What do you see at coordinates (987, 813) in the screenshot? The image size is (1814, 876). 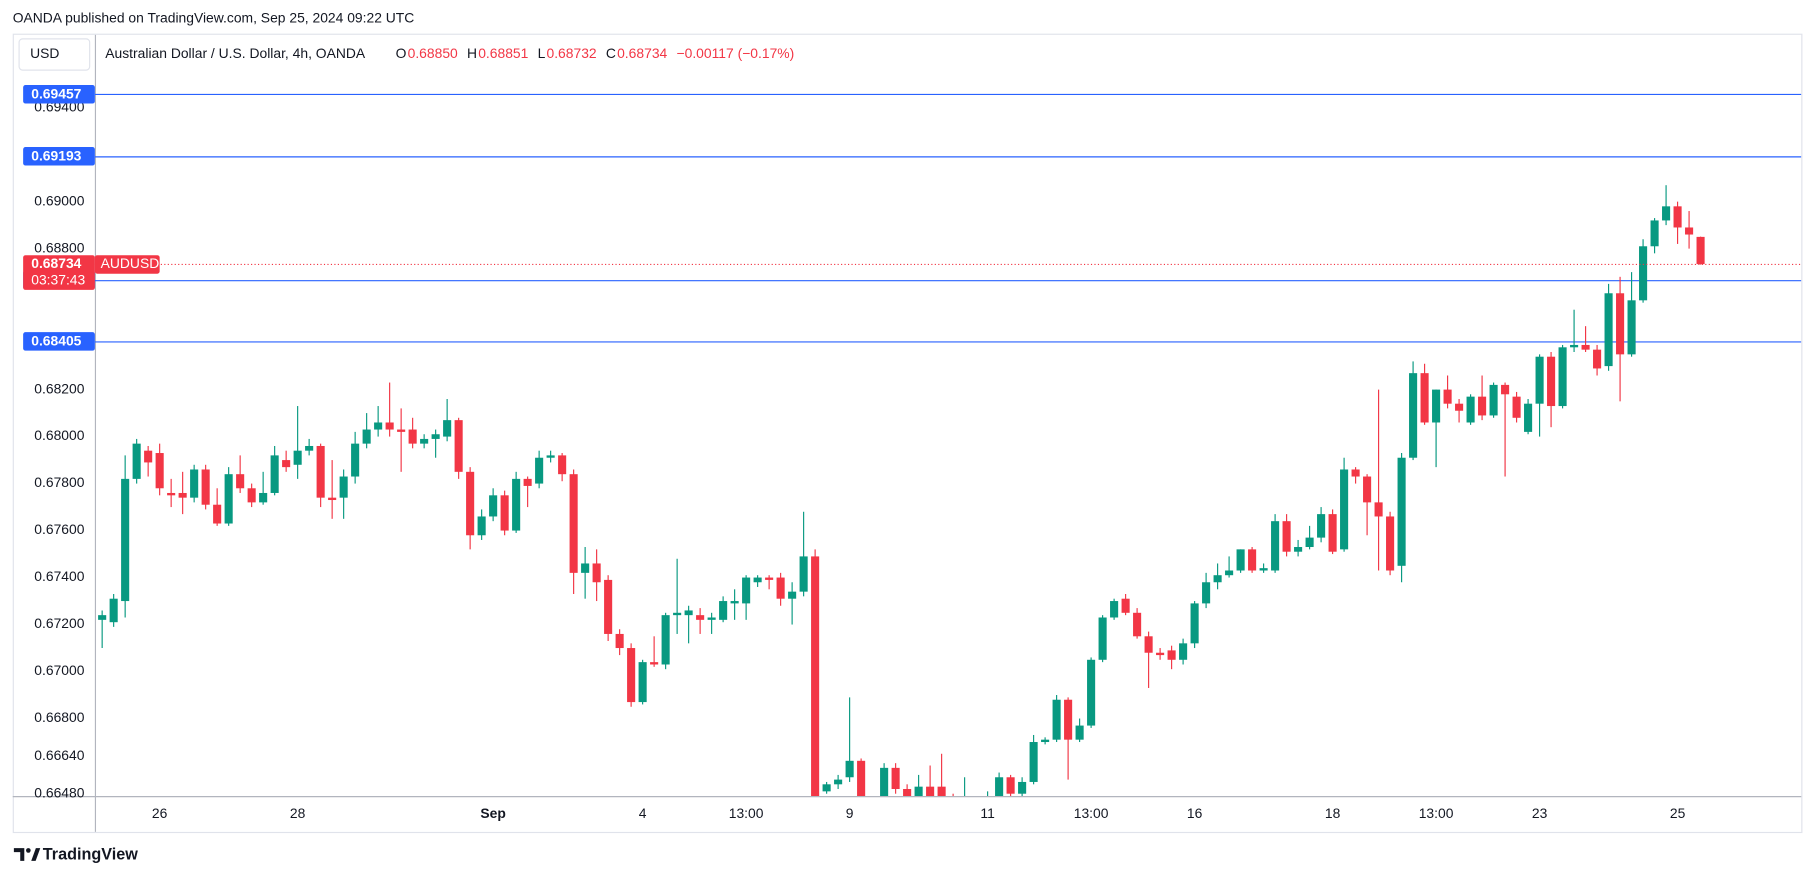 I see `x-tick-label: 11` at bounding box center [987, 813].